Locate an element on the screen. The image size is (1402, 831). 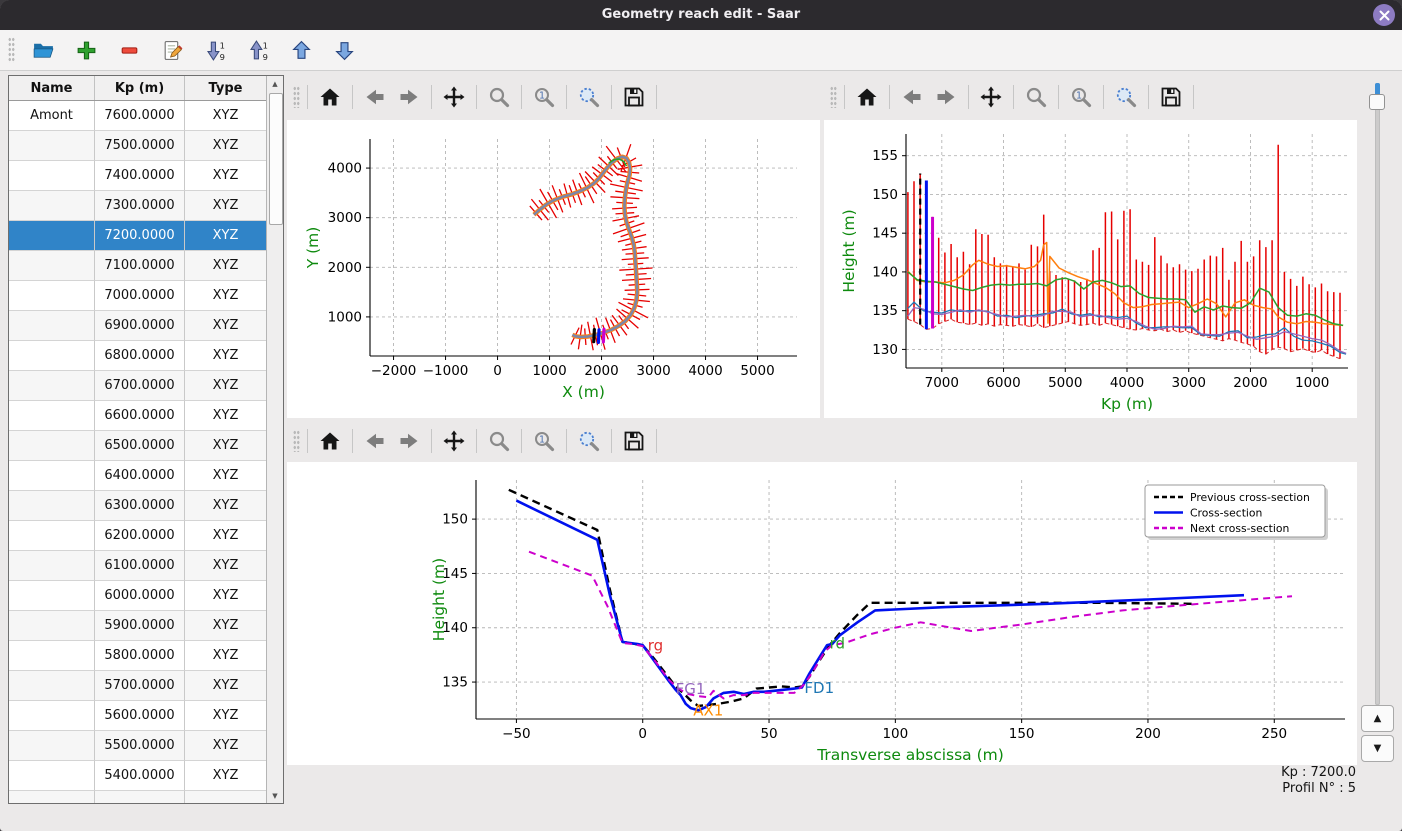
kp-cell: 6100.0000 is located at coordinates (140, 566).